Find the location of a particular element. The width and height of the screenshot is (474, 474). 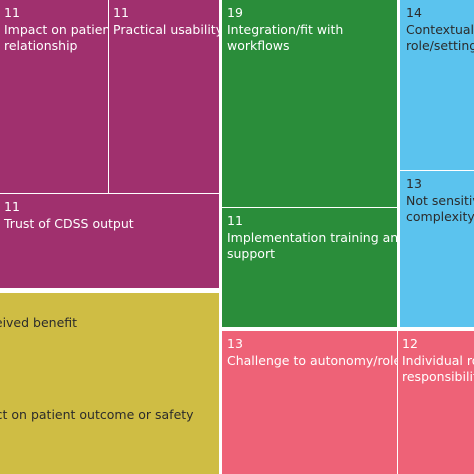

tile-category-label: Individual ro responsibility is located at coordinates (438, 368).